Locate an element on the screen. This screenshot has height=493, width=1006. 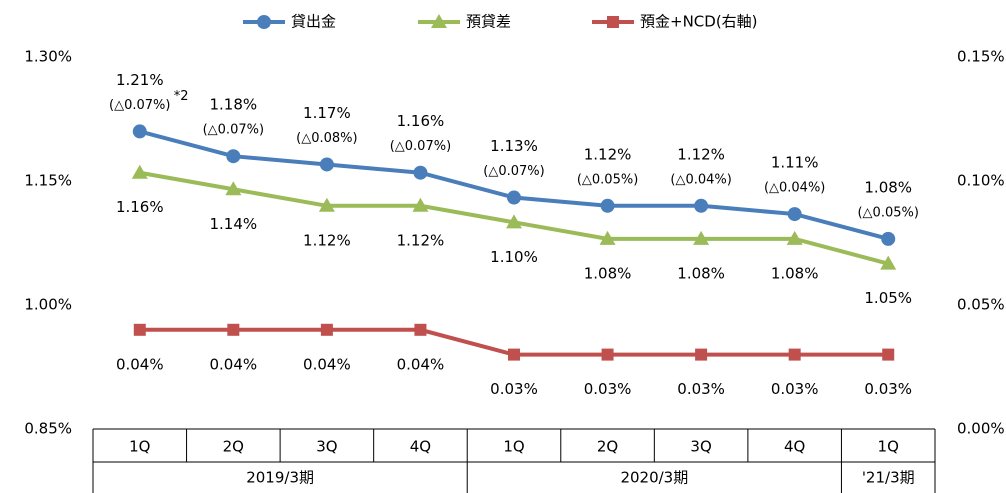
group-label: '21/3期 is located at coordinates (888, 478).